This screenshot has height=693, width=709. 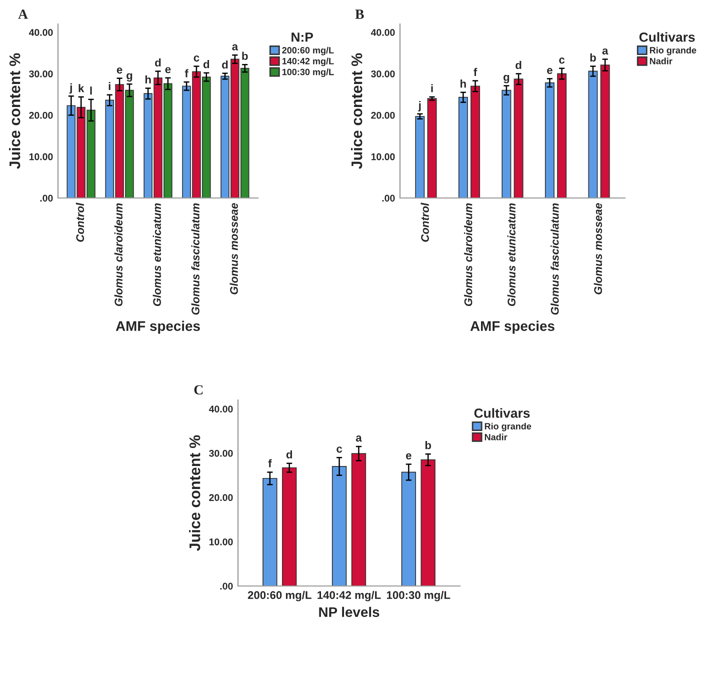 What do you see at coordinates (23, 14) in the screenshot?
I see `text: A` at bounding box center [23, 14].